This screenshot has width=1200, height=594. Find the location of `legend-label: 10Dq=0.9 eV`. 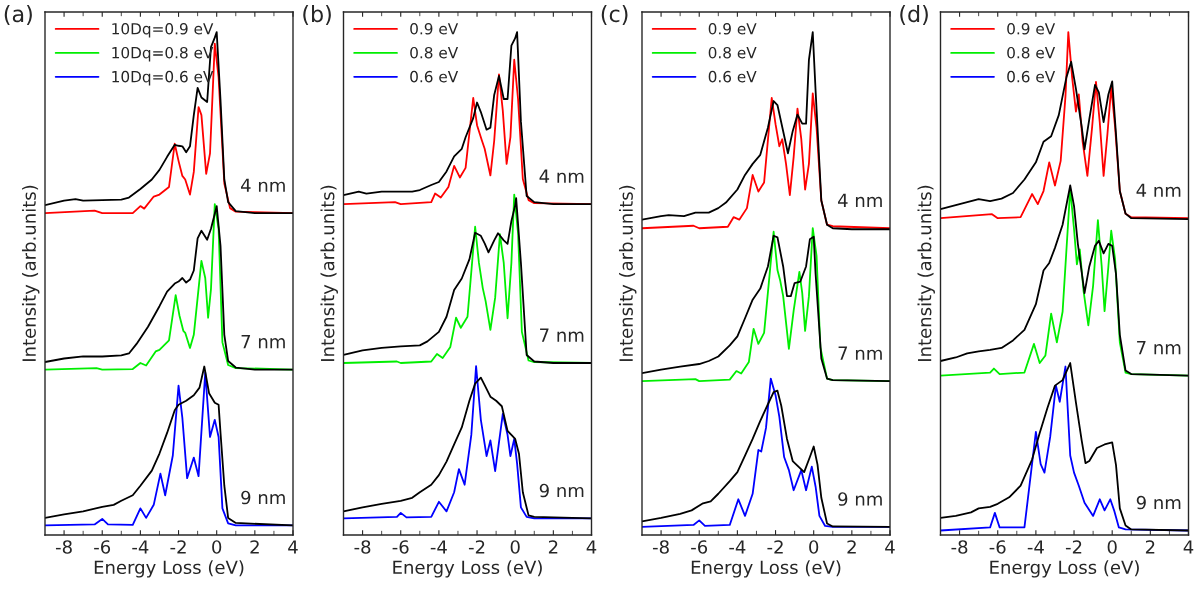

legend-label: 10Dq=0.9 eV is located at coordinates (163, 30).